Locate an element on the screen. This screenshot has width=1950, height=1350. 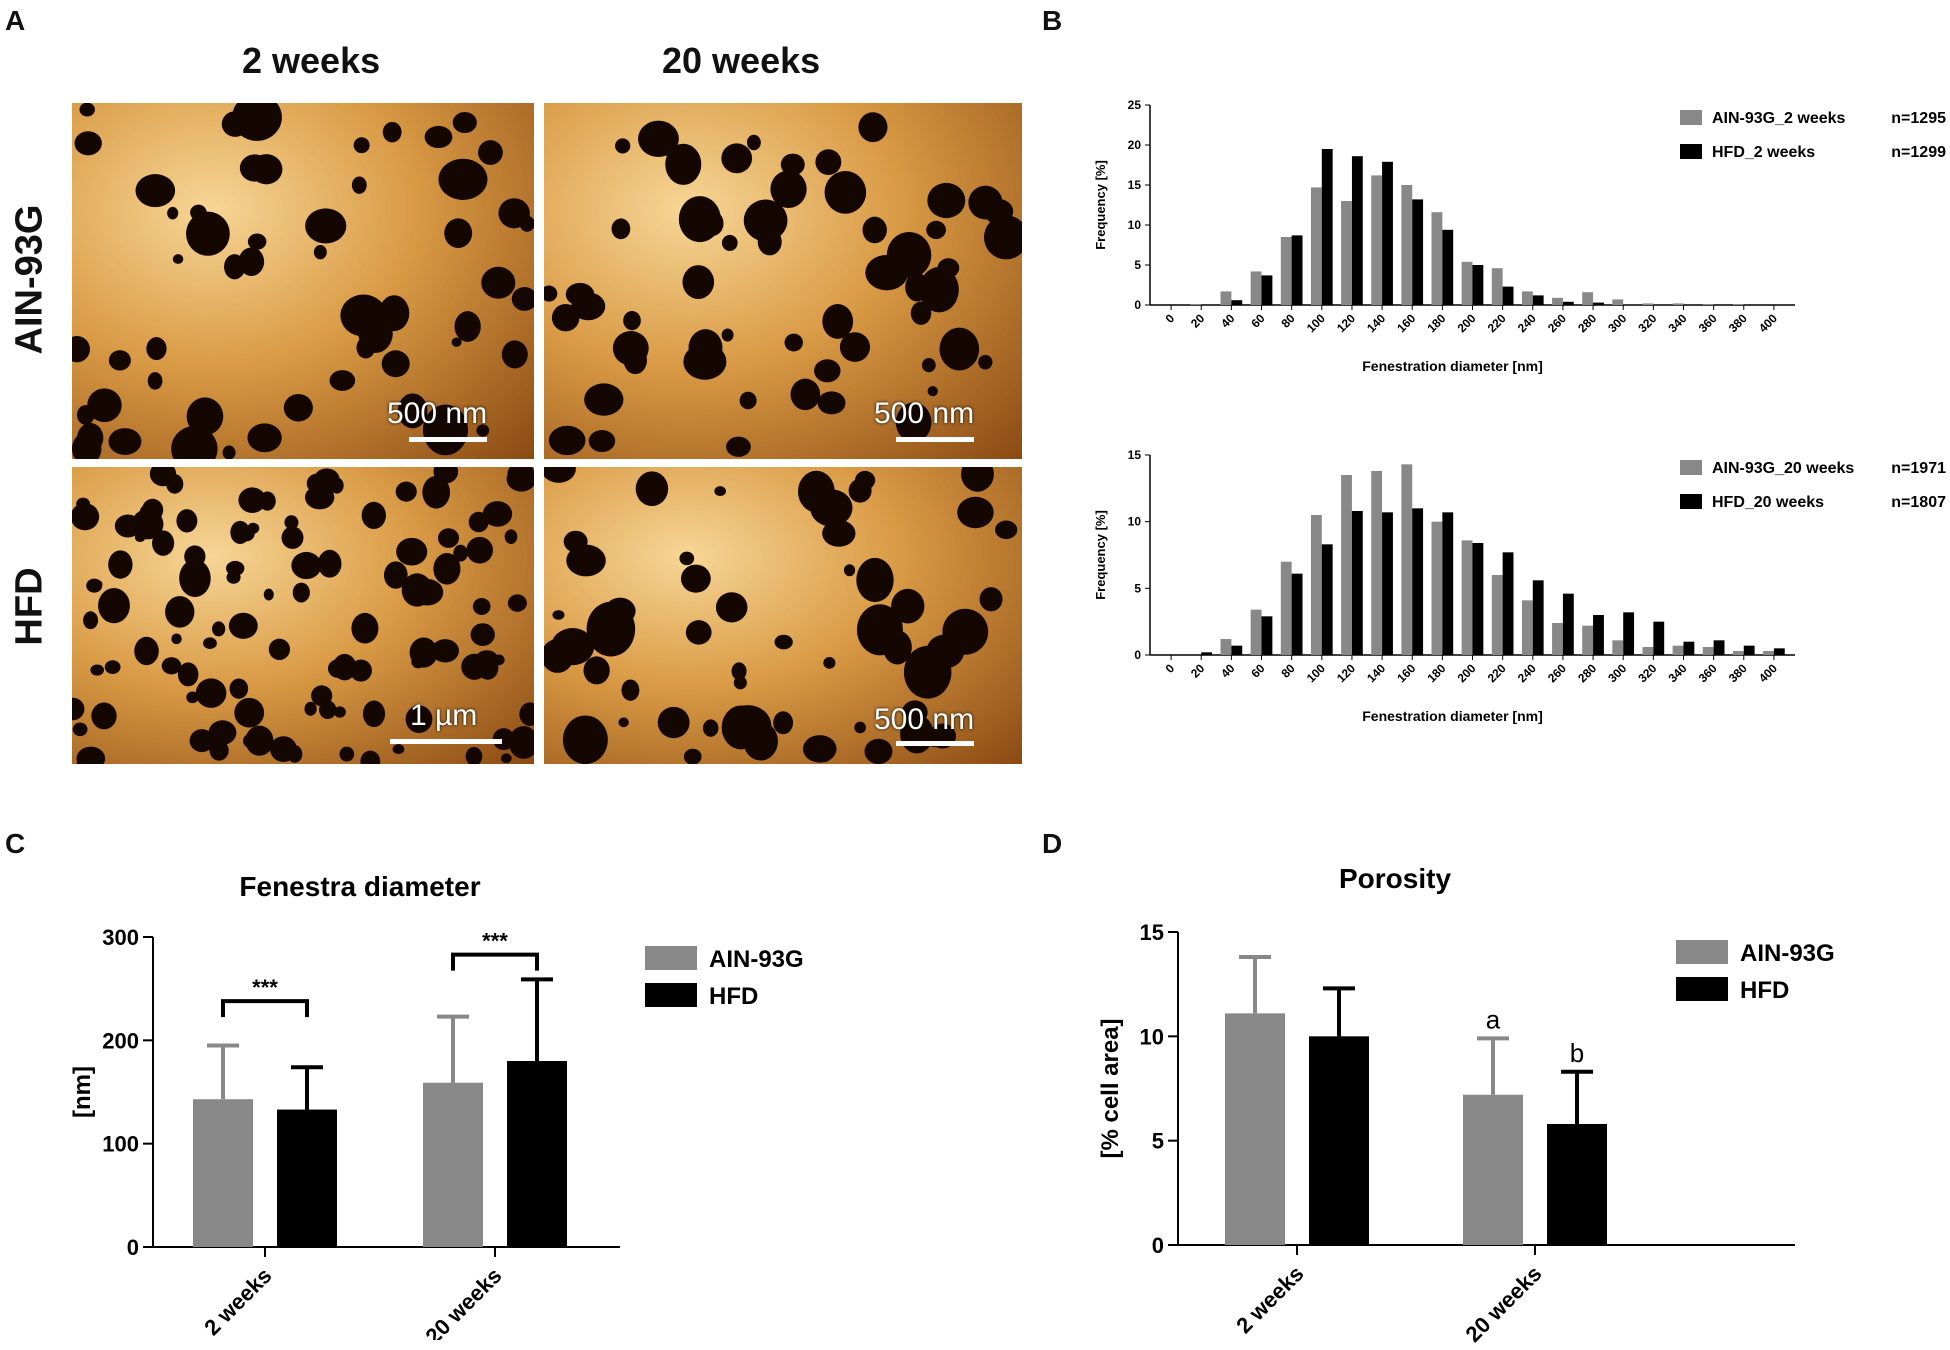
col-header-20-weeks: 20 weeks is located at coordinates (741, 60).